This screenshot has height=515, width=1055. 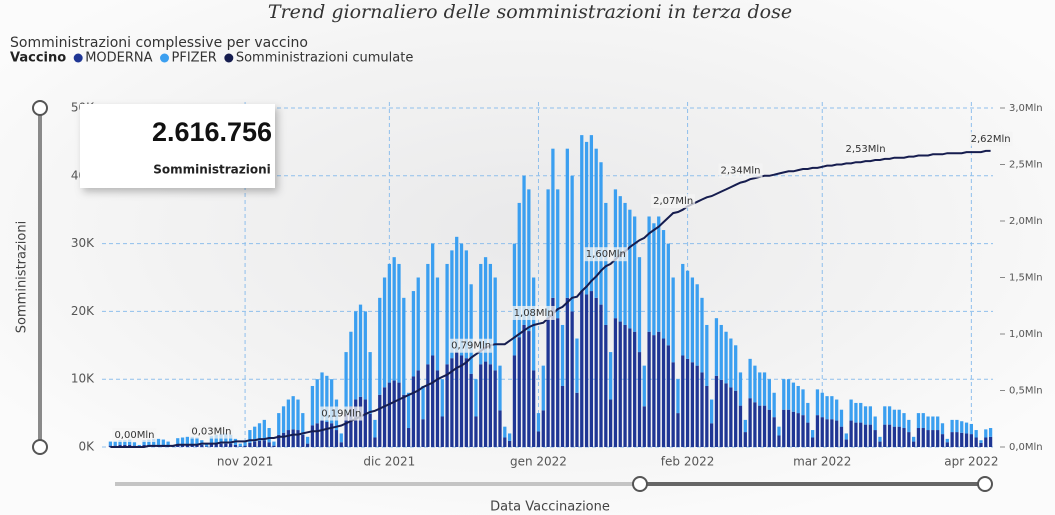 What do you see at coordinates (177, 146) in the screenshot?
I see `card-background` at bounding box center [177, 146].